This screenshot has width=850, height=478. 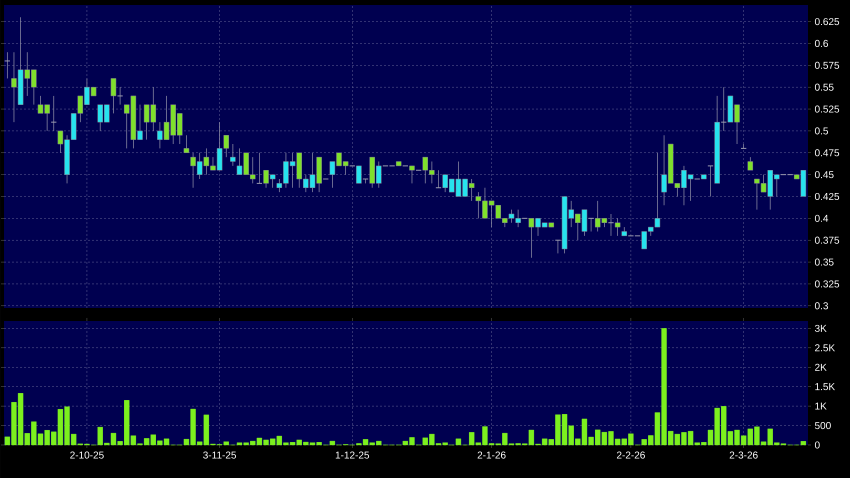 What do you see at coordinates (219, 455) in the screenshot?
I see `x-tick-label: 3-11-25` at bounding box center [219, 455].